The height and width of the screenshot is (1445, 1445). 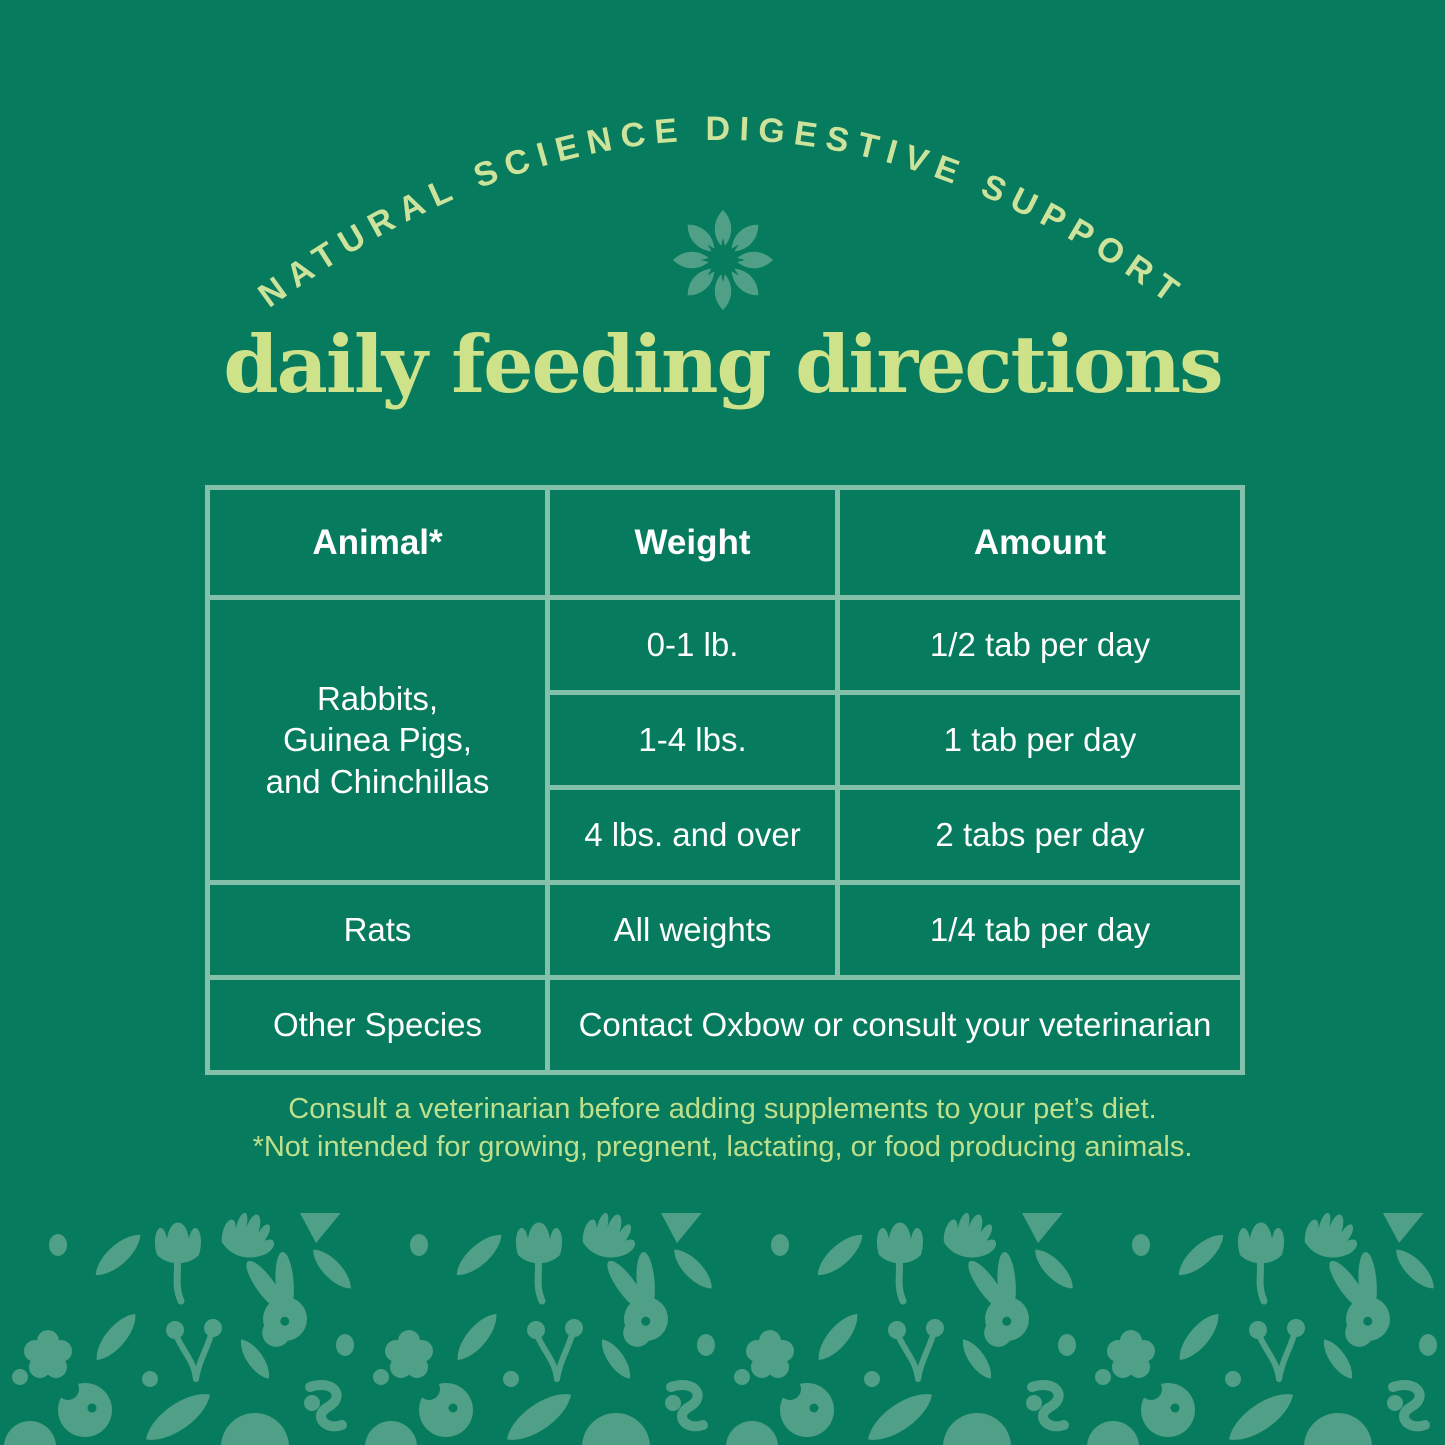 I want to click on table-header-row: Animal* Weight Amount, so click(x=725, y=542).